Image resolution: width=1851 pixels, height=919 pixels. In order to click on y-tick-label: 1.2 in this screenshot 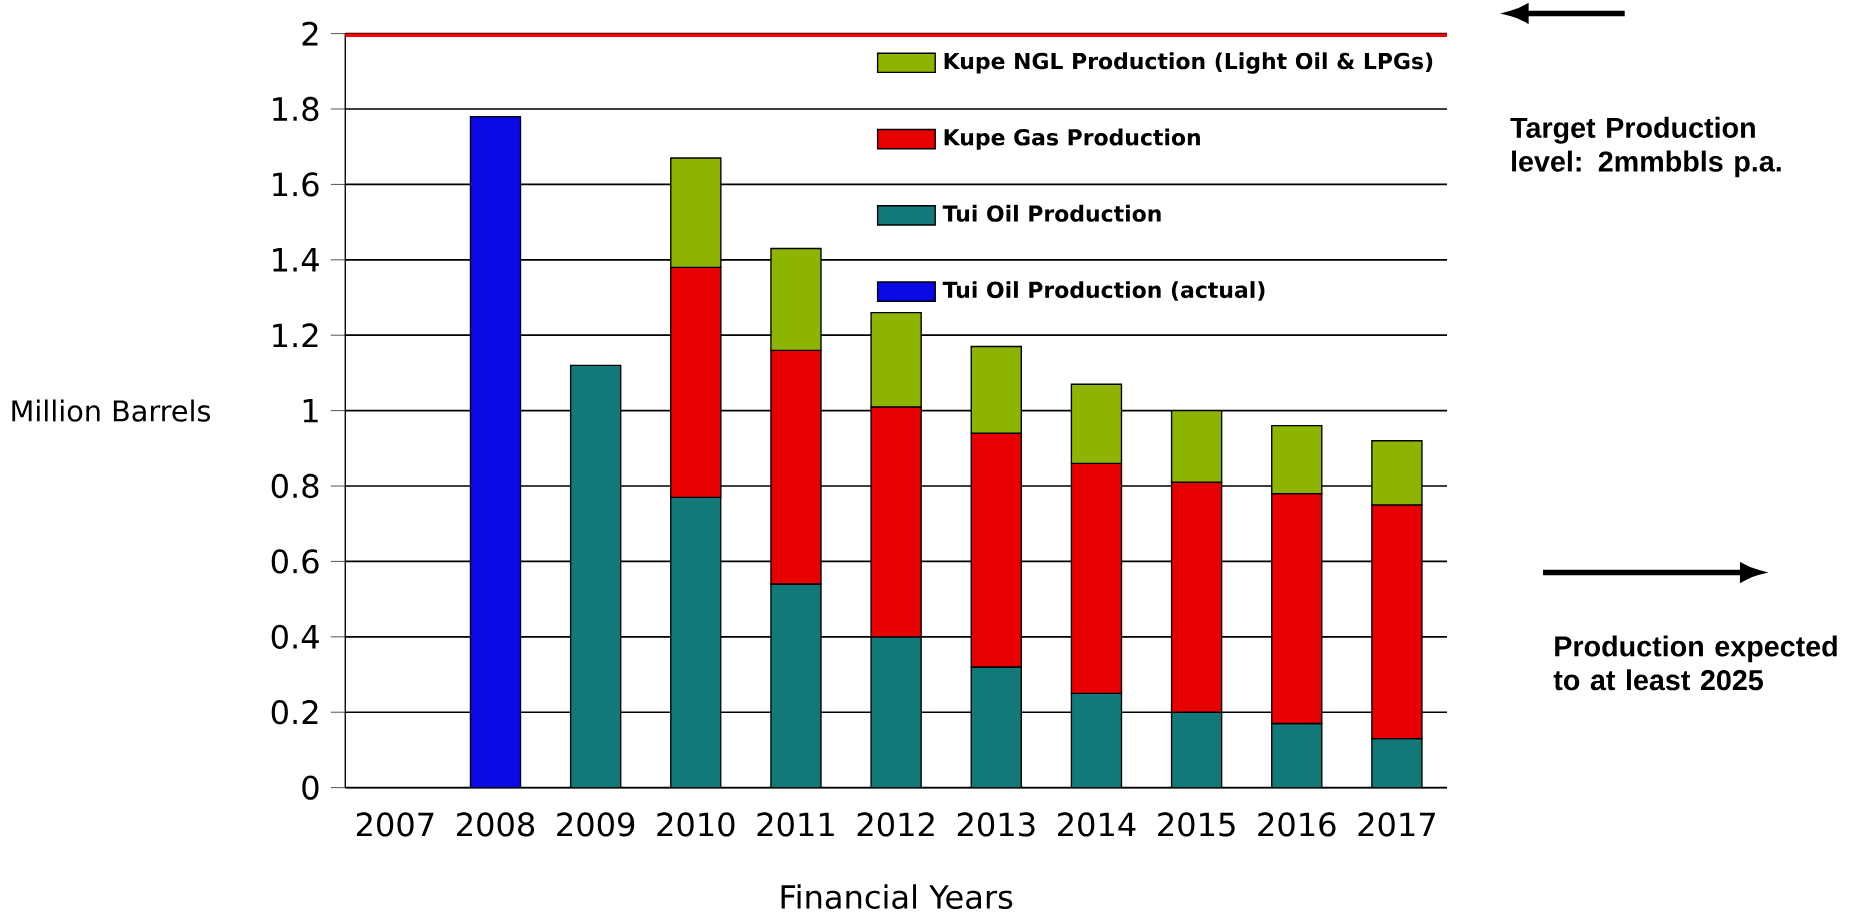, I will do `click(295, 335)`.